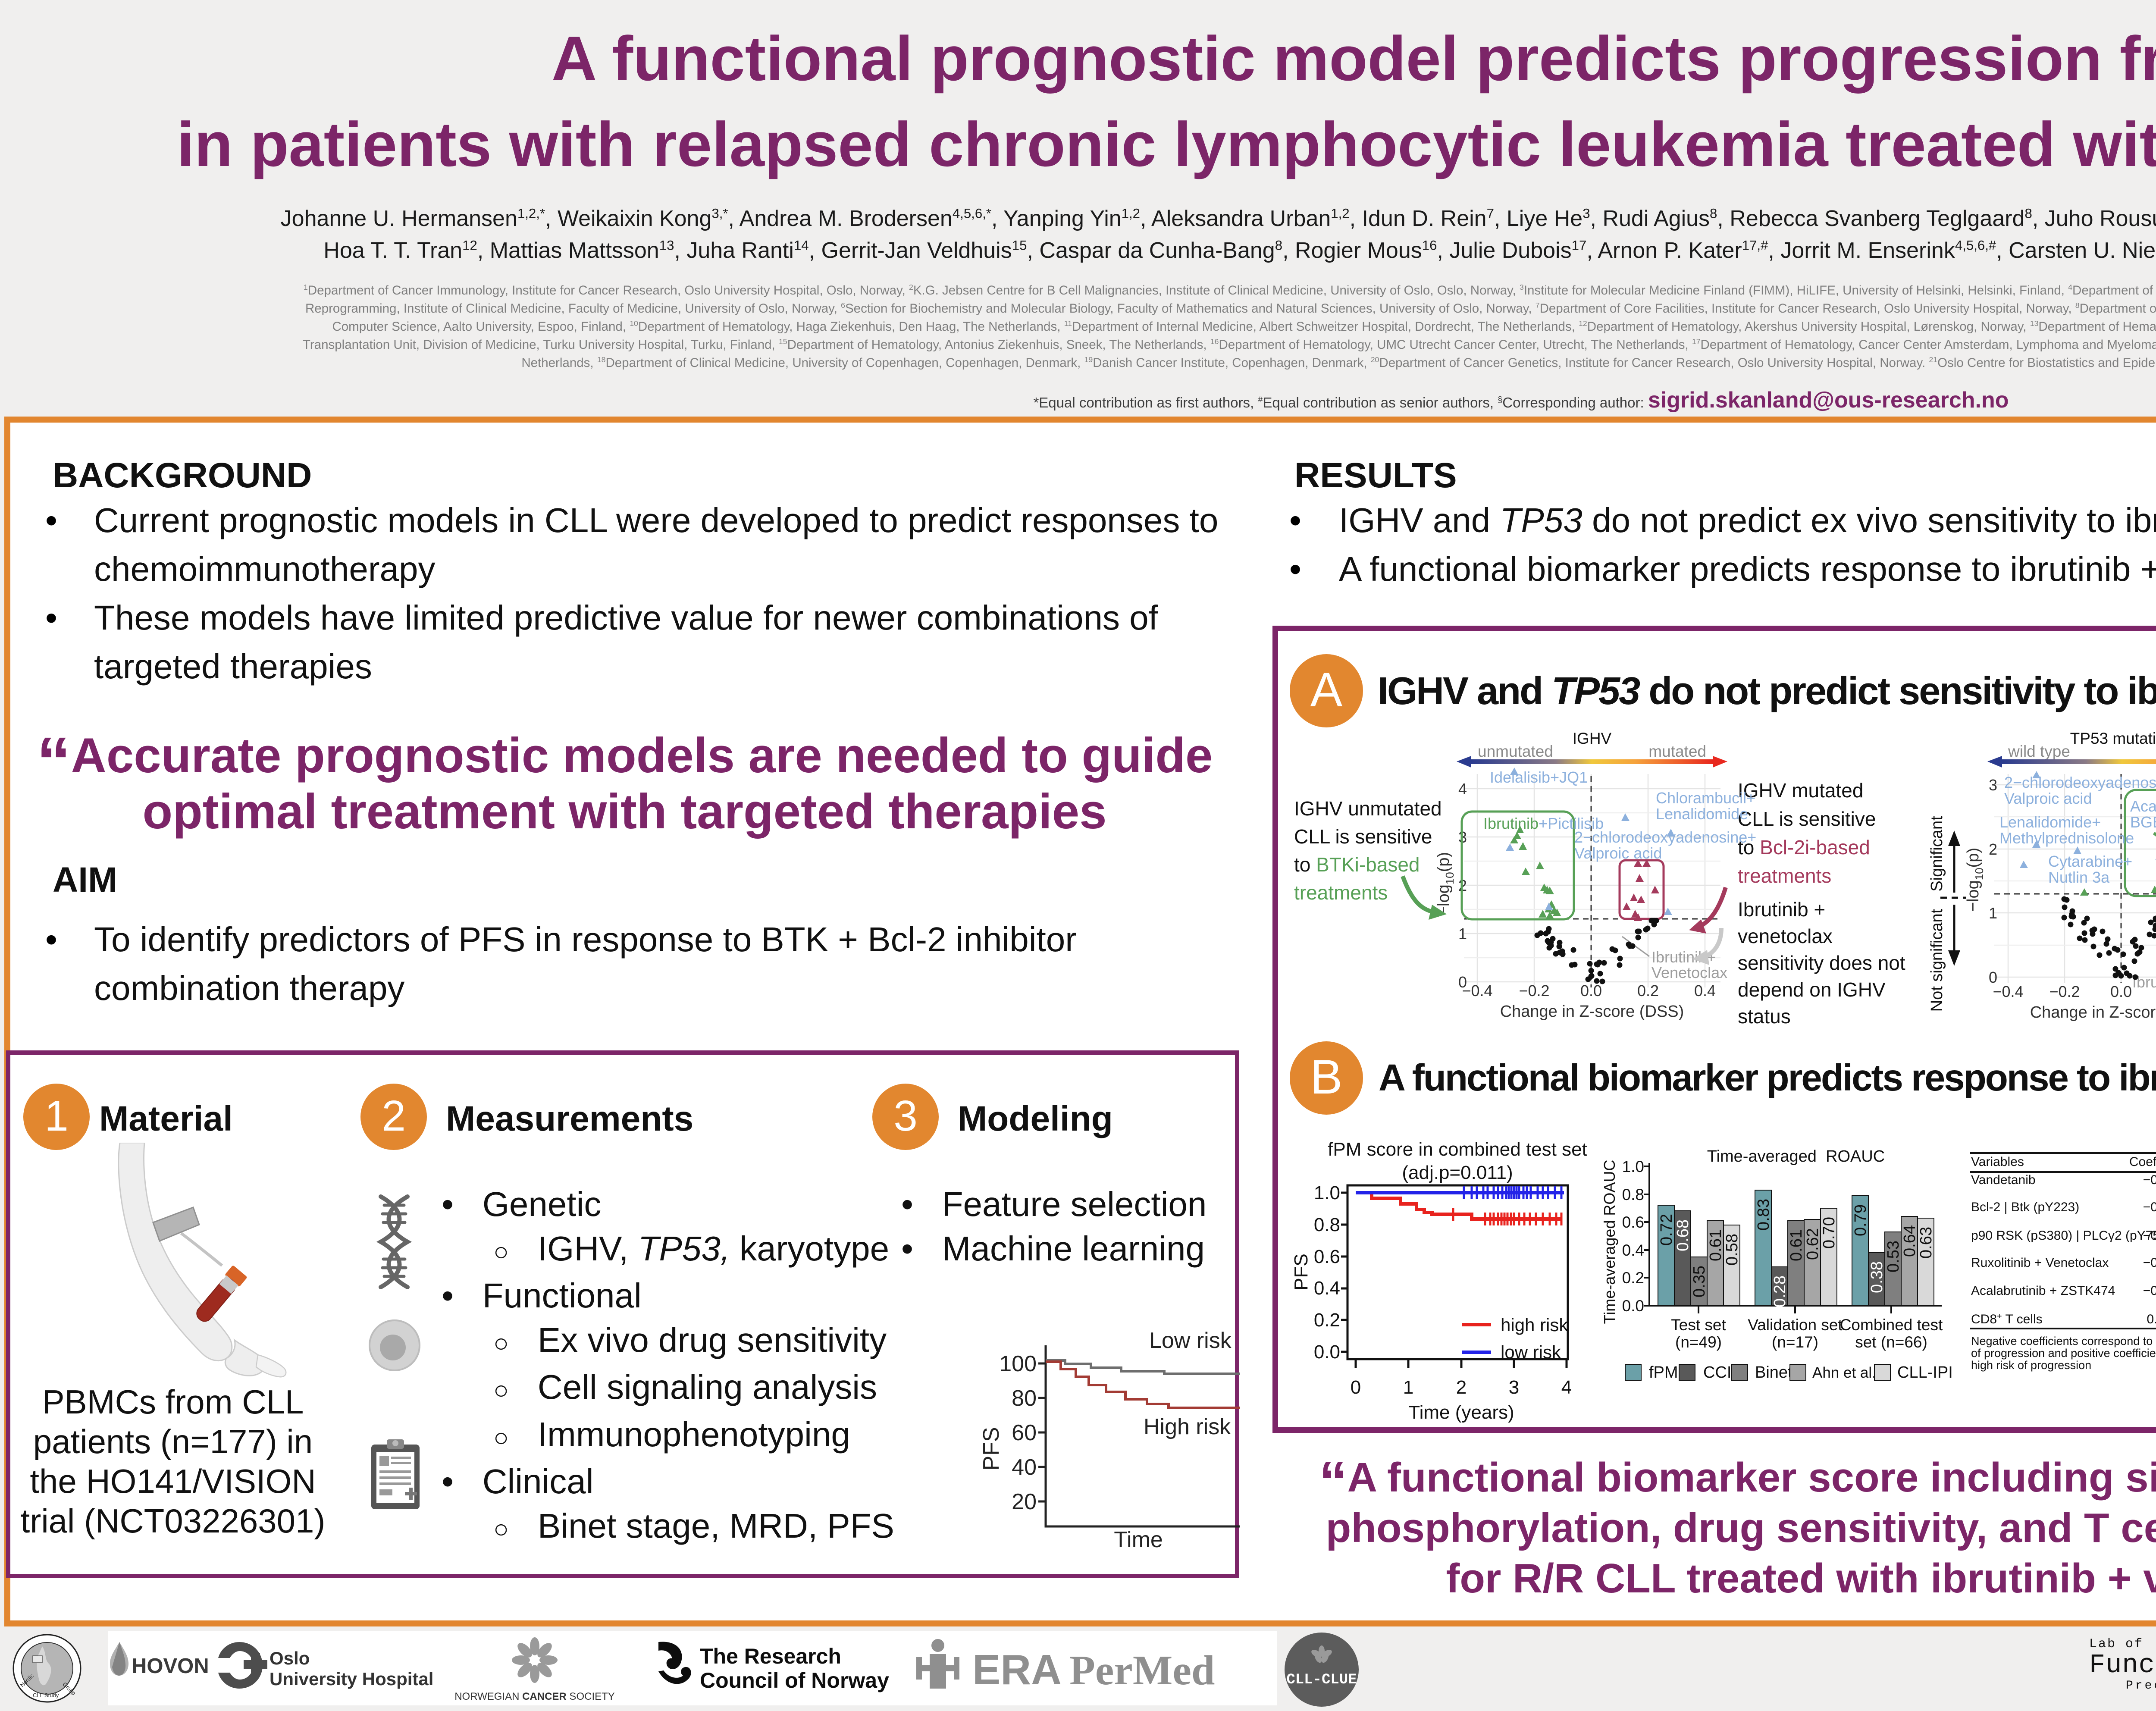 The image size is (2156, 1711). Describe the element at coordinates (2143, 806) in the screenshot. I see `svg-text: Acalabrutinib+` at that location.